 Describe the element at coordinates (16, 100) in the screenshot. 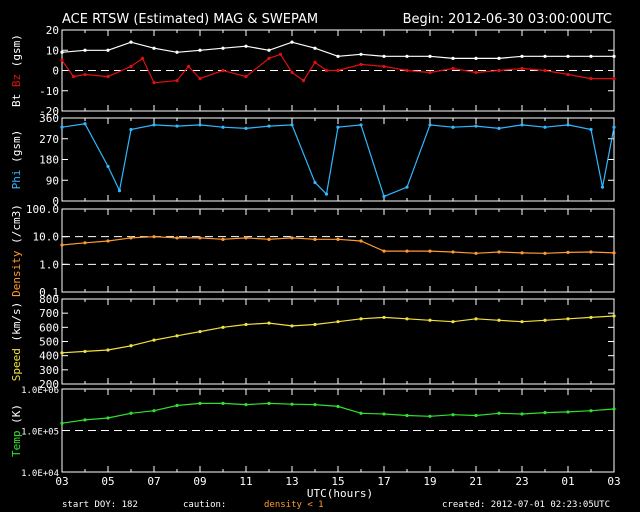

I see `y-axis-label-part: Bt` at that location.